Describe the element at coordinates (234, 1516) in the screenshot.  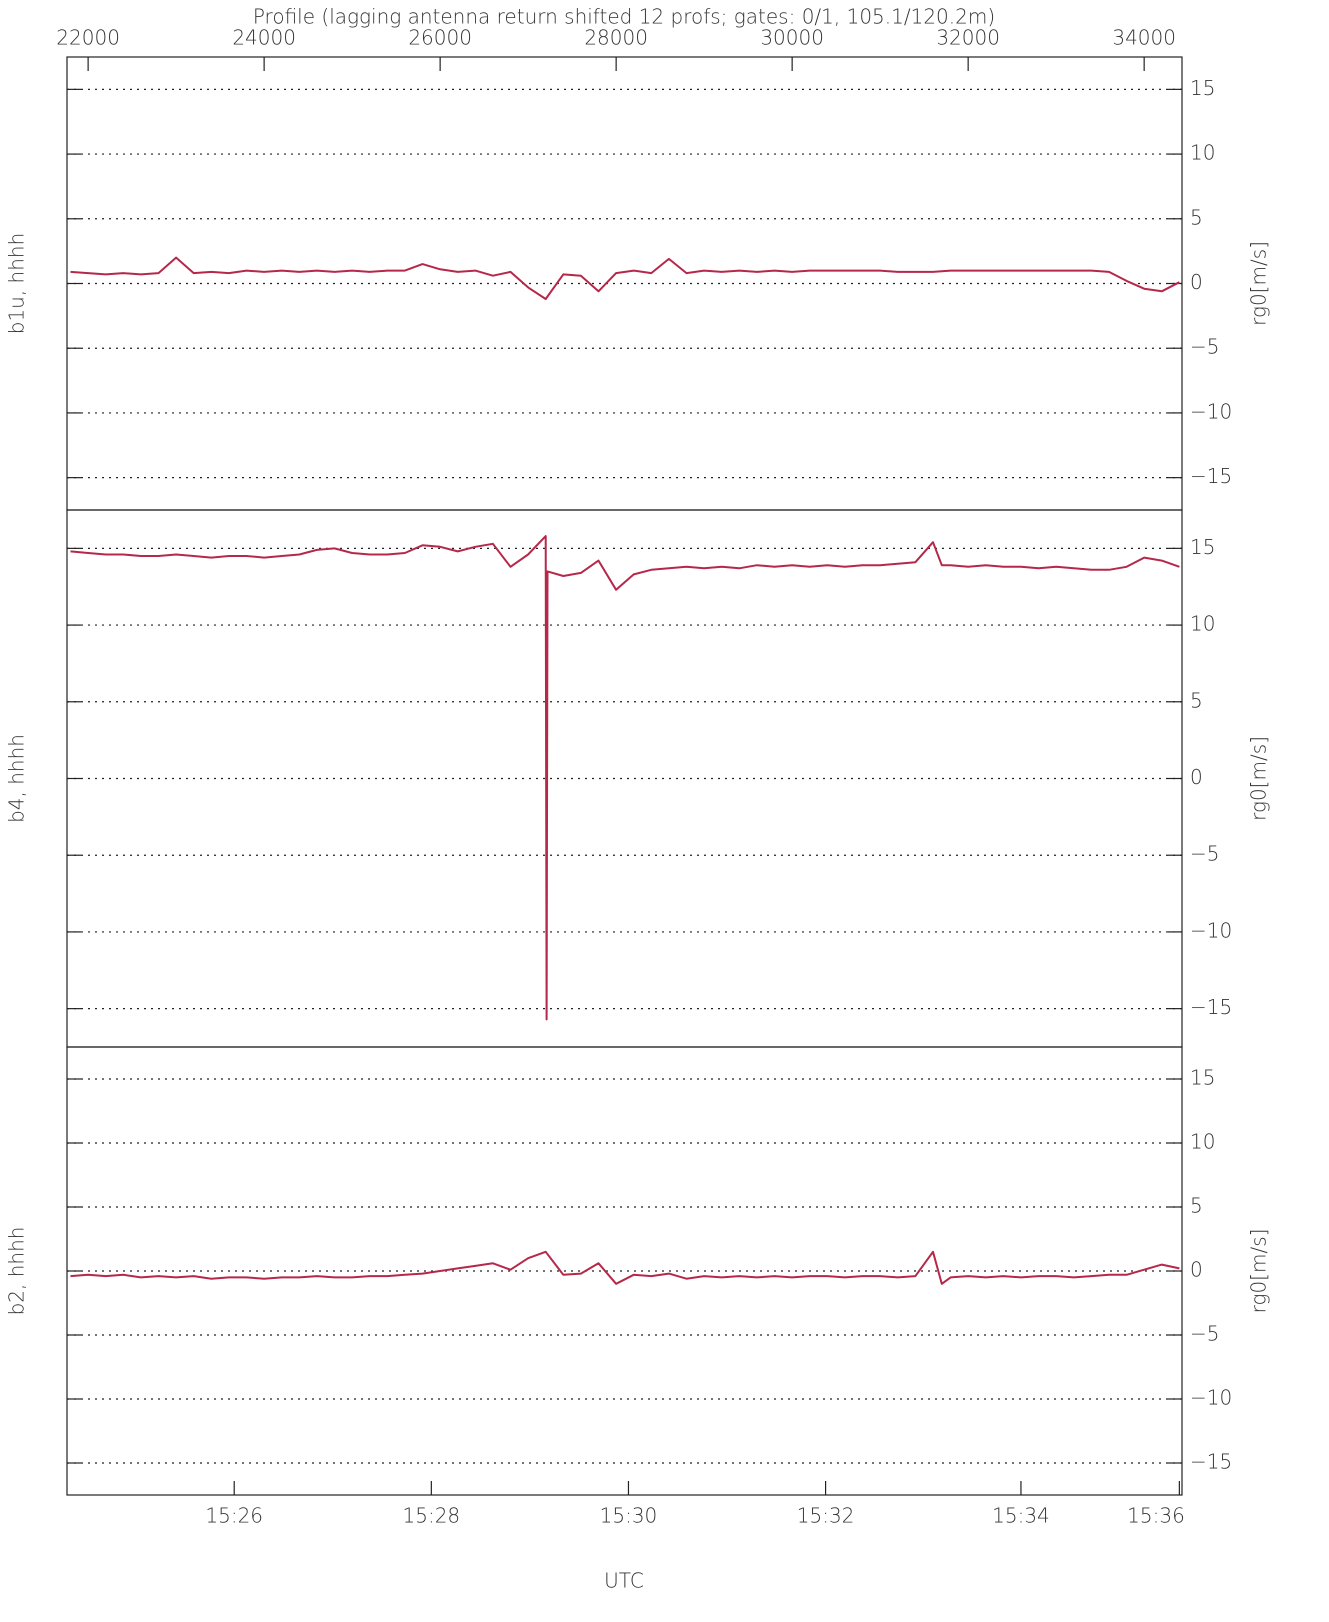
I see `x-tick-label: 15:26` at that location.